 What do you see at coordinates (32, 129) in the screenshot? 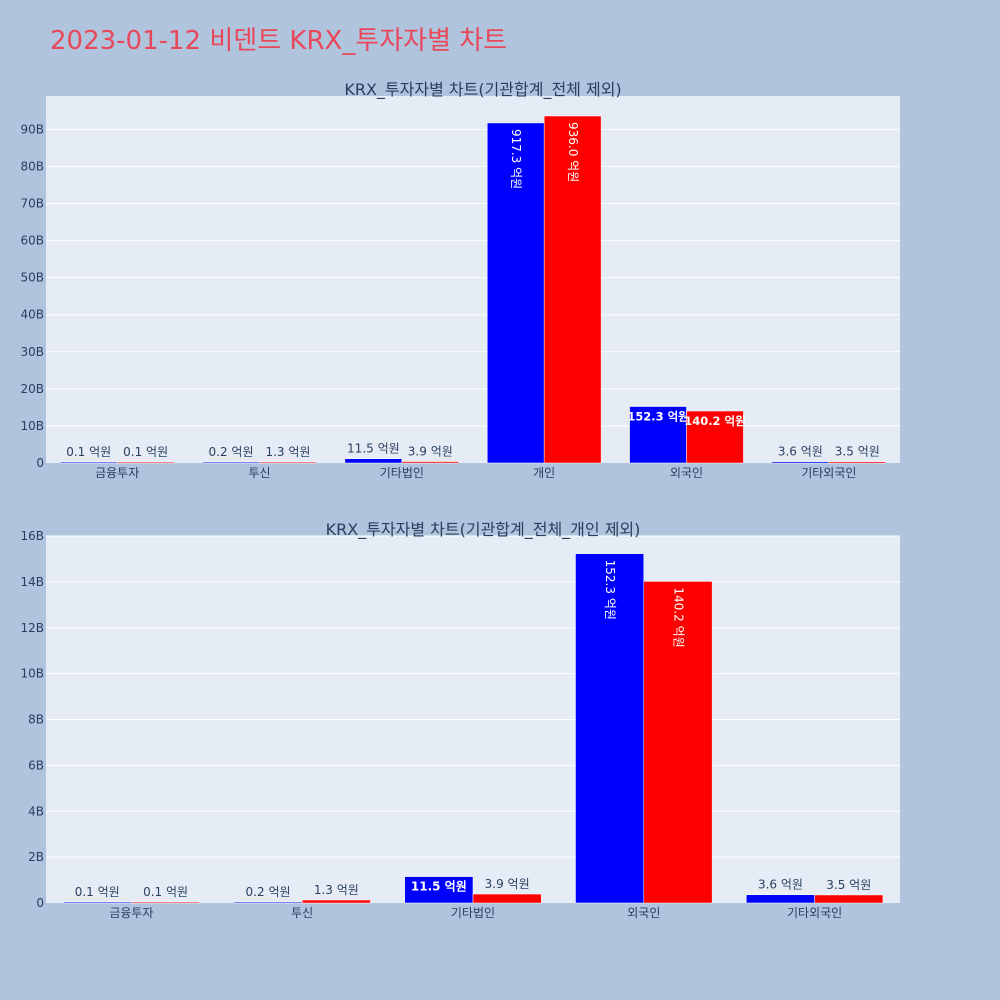
I see `y-tick-label: 90B` at bounding box center [32, 129].